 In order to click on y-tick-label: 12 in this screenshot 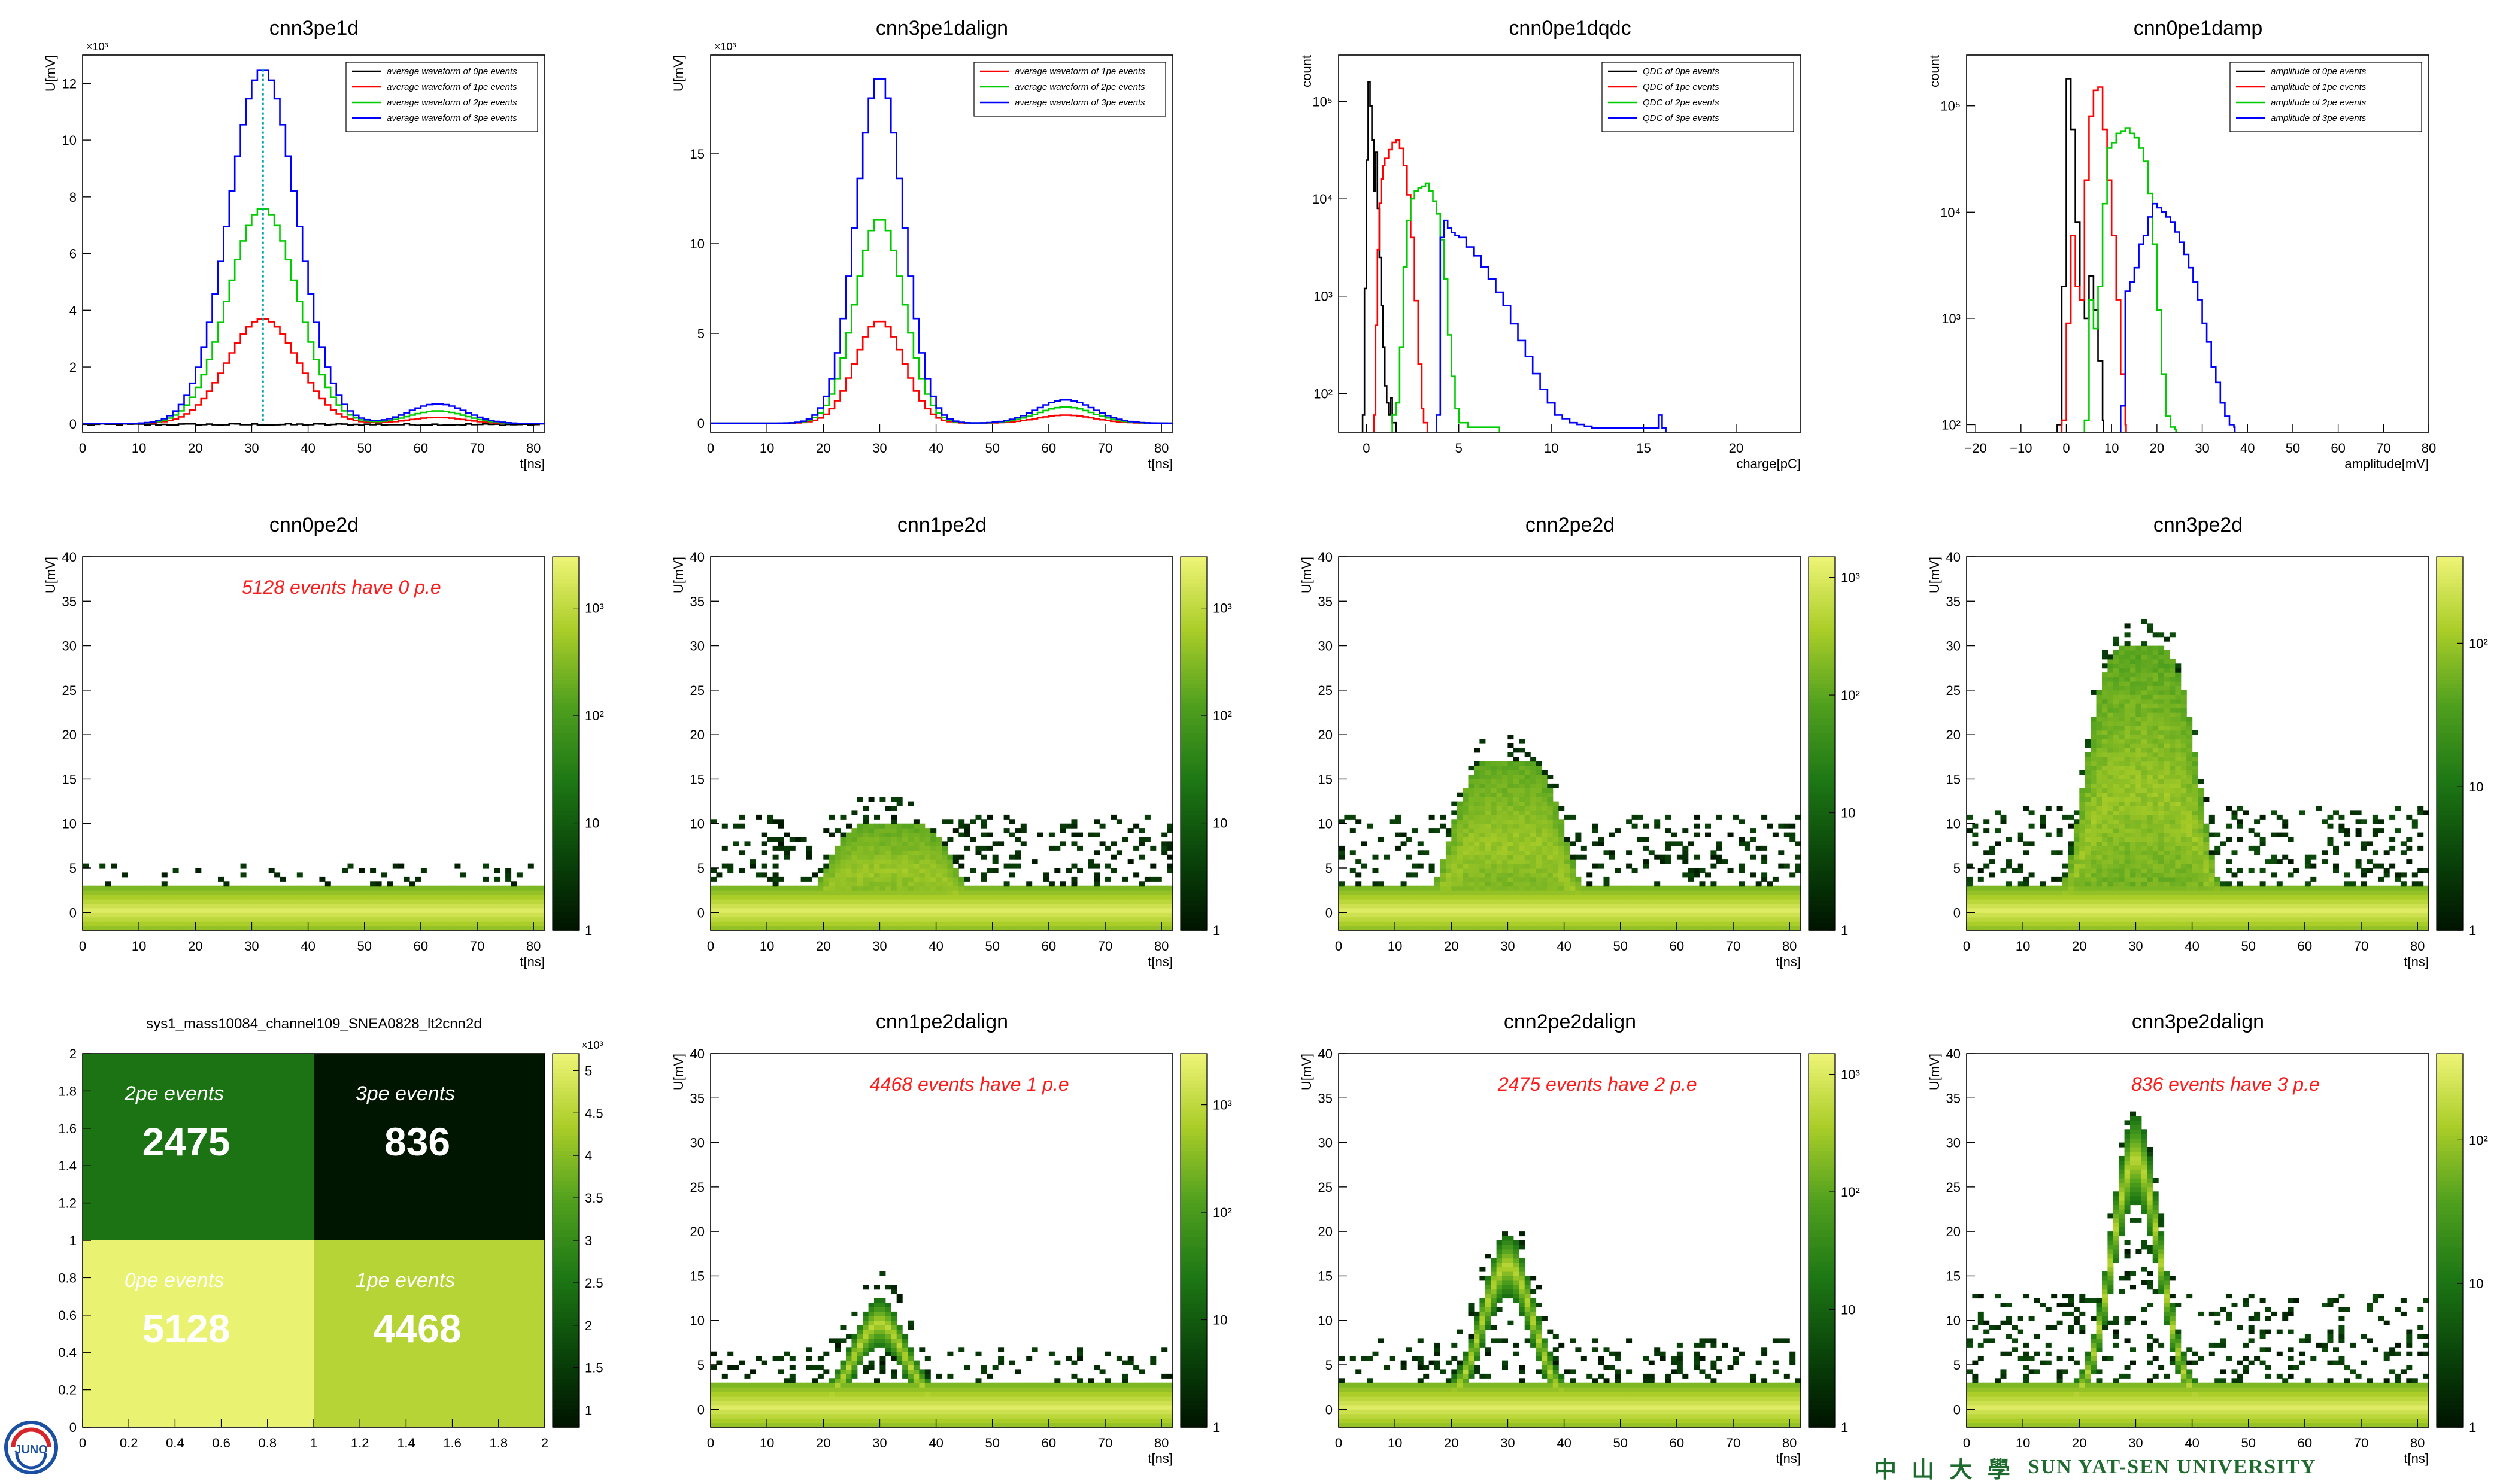, I will do `click(69, 83)`.